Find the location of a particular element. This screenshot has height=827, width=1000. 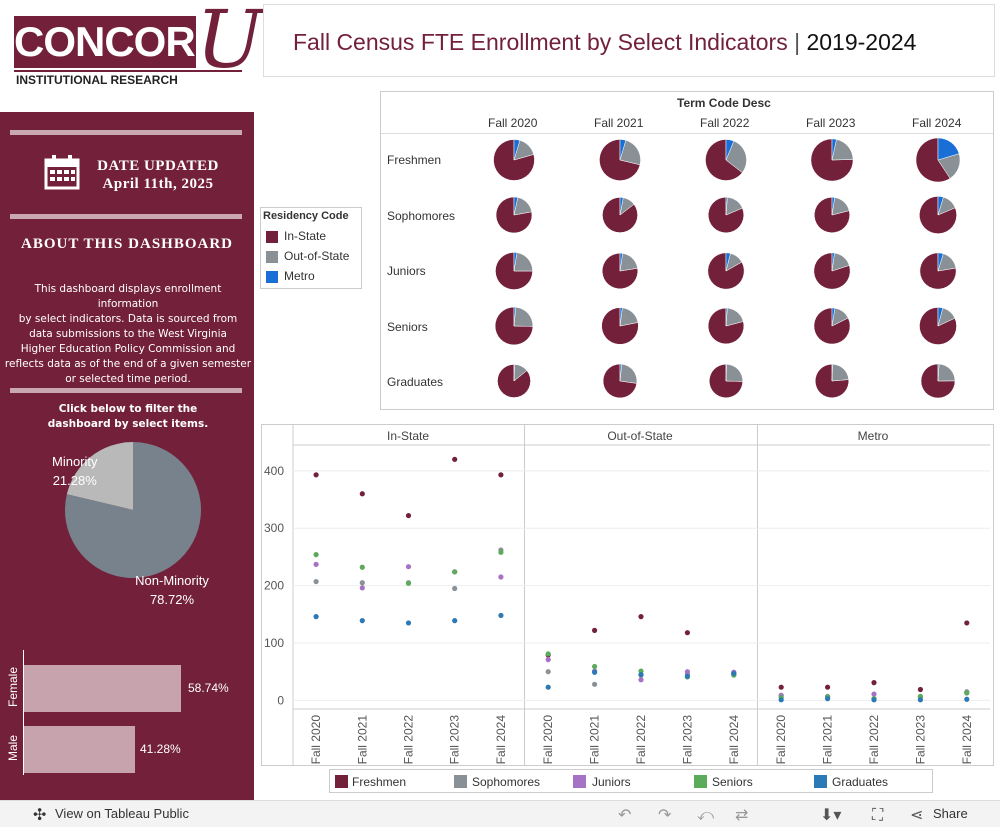

seniors-swatch is located at coordinates (700, 781).